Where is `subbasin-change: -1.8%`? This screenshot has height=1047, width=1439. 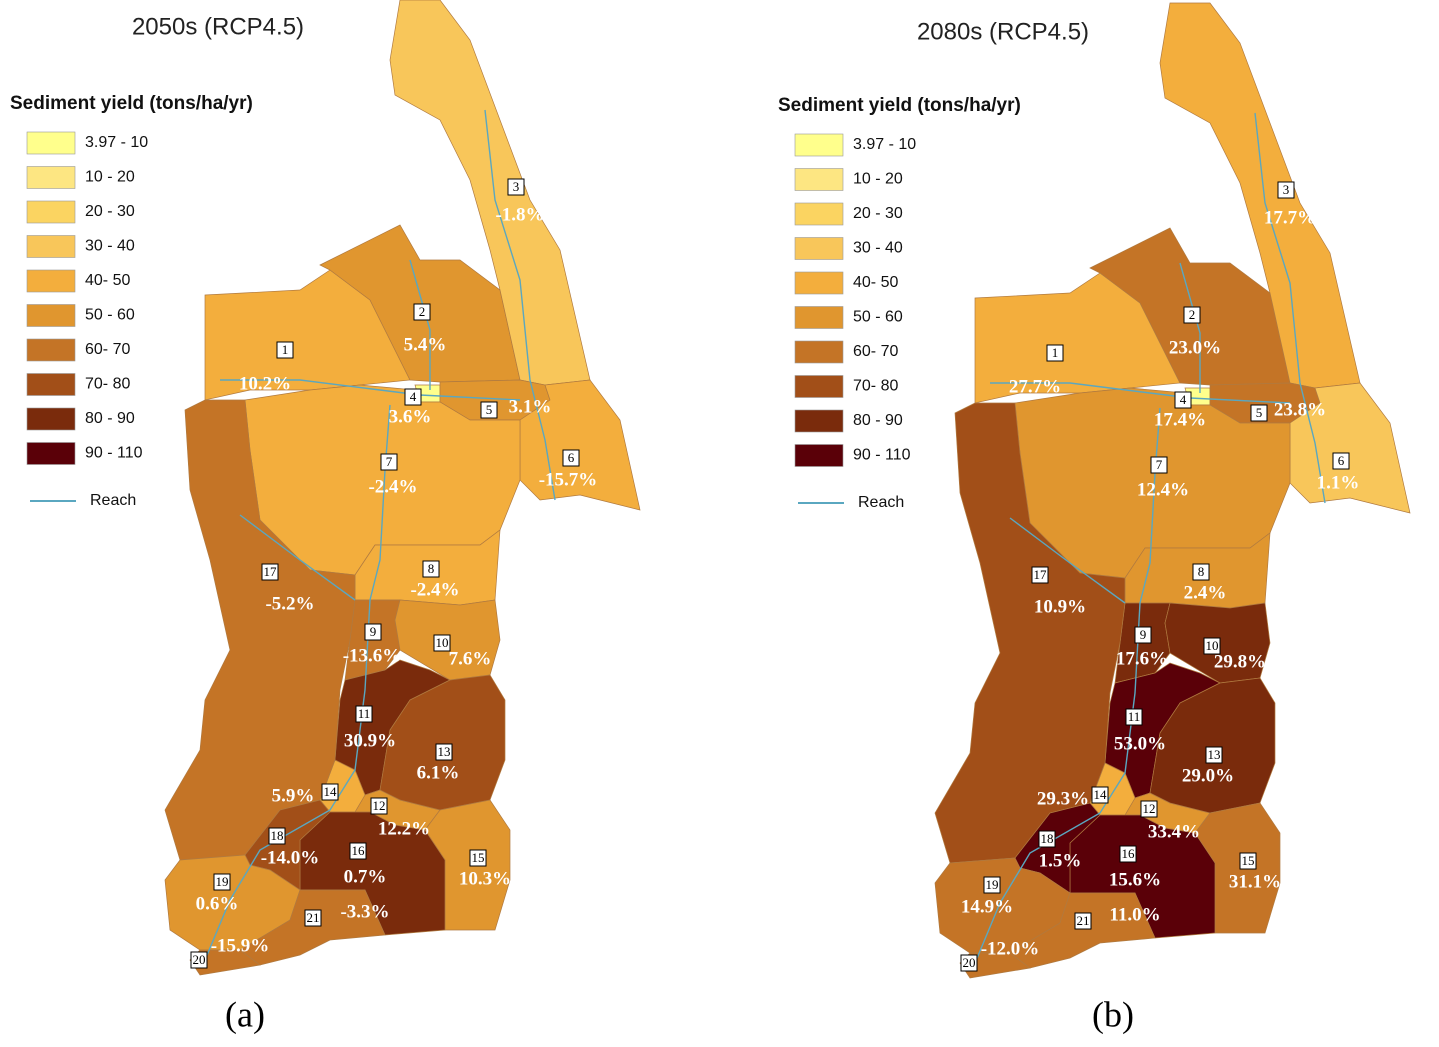
subbasin-change: -1.8% is located at coordinates (519, 214).